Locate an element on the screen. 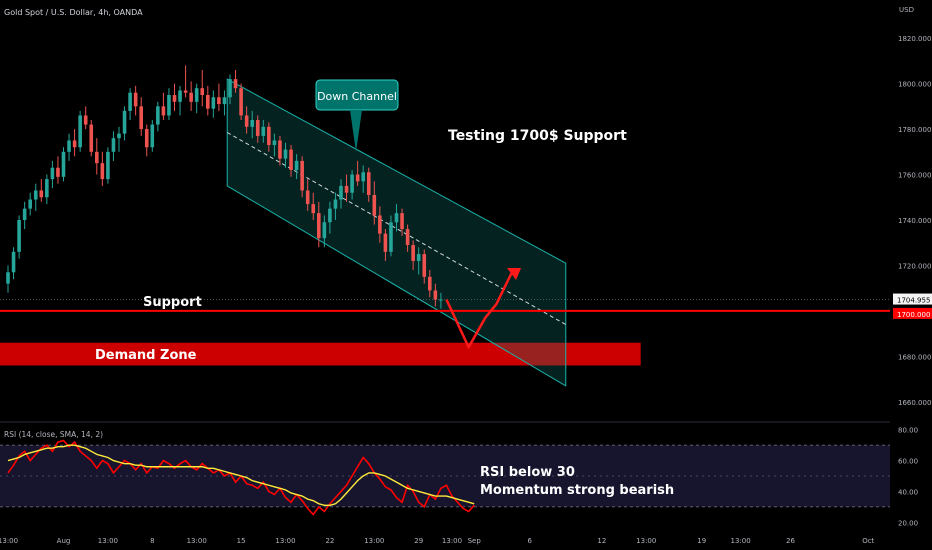 This screenshot has width=932, height=550. testing-support-note: Testing 1700$ Support is located at coordinates (537, 136).